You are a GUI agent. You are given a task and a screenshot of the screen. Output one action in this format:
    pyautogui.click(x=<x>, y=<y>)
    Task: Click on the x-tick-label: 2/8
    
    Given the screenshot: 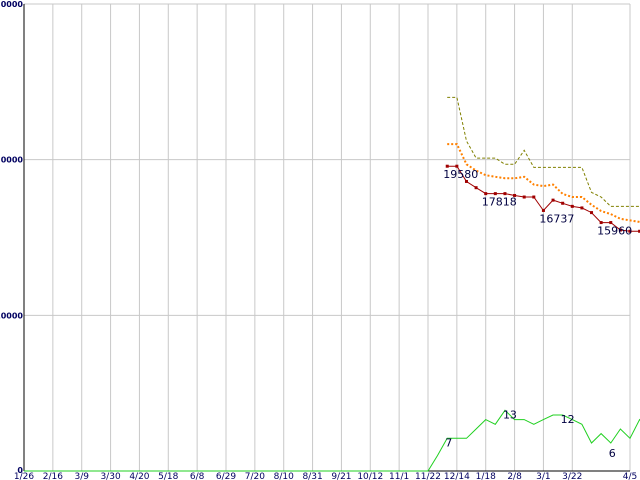 What is the action you would take?
    pyautogui.click(x=514, y=476)
    